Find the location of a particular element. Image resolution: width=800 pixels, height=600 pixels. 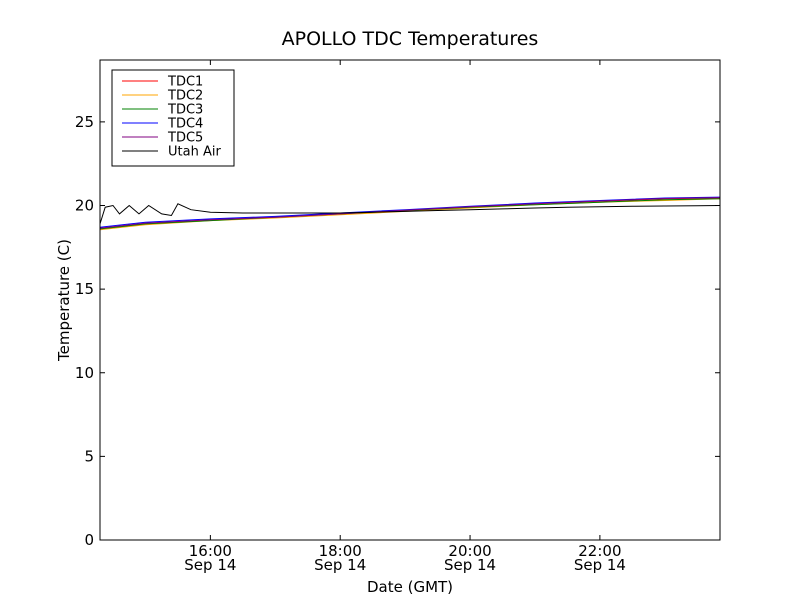

series-line-tdc3 is located at coordinates (410, 214).